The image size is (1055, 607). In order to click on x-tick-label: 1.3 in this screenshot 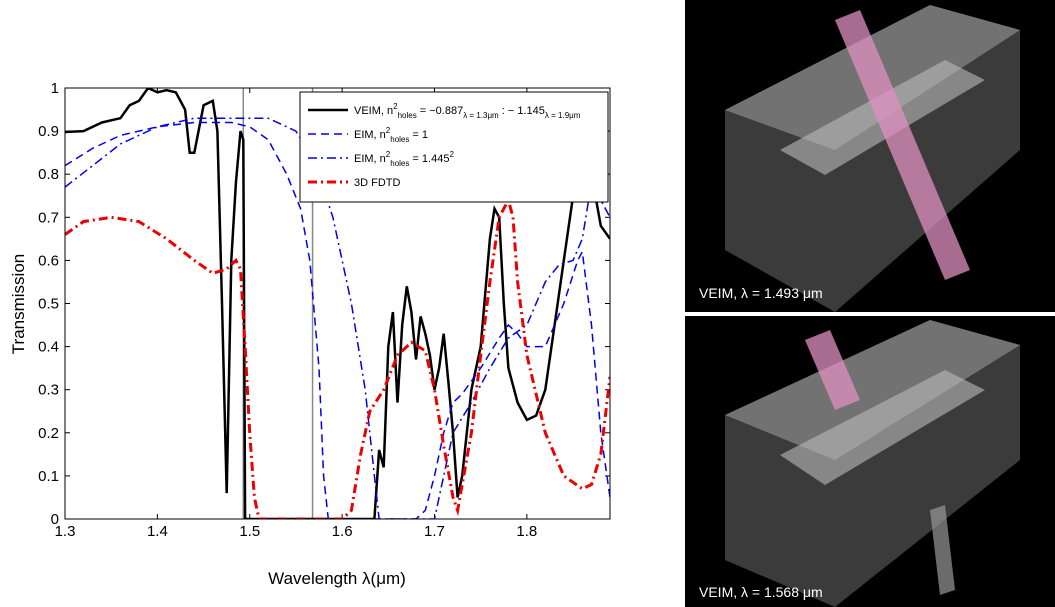, I will do `click(65, 531)`.